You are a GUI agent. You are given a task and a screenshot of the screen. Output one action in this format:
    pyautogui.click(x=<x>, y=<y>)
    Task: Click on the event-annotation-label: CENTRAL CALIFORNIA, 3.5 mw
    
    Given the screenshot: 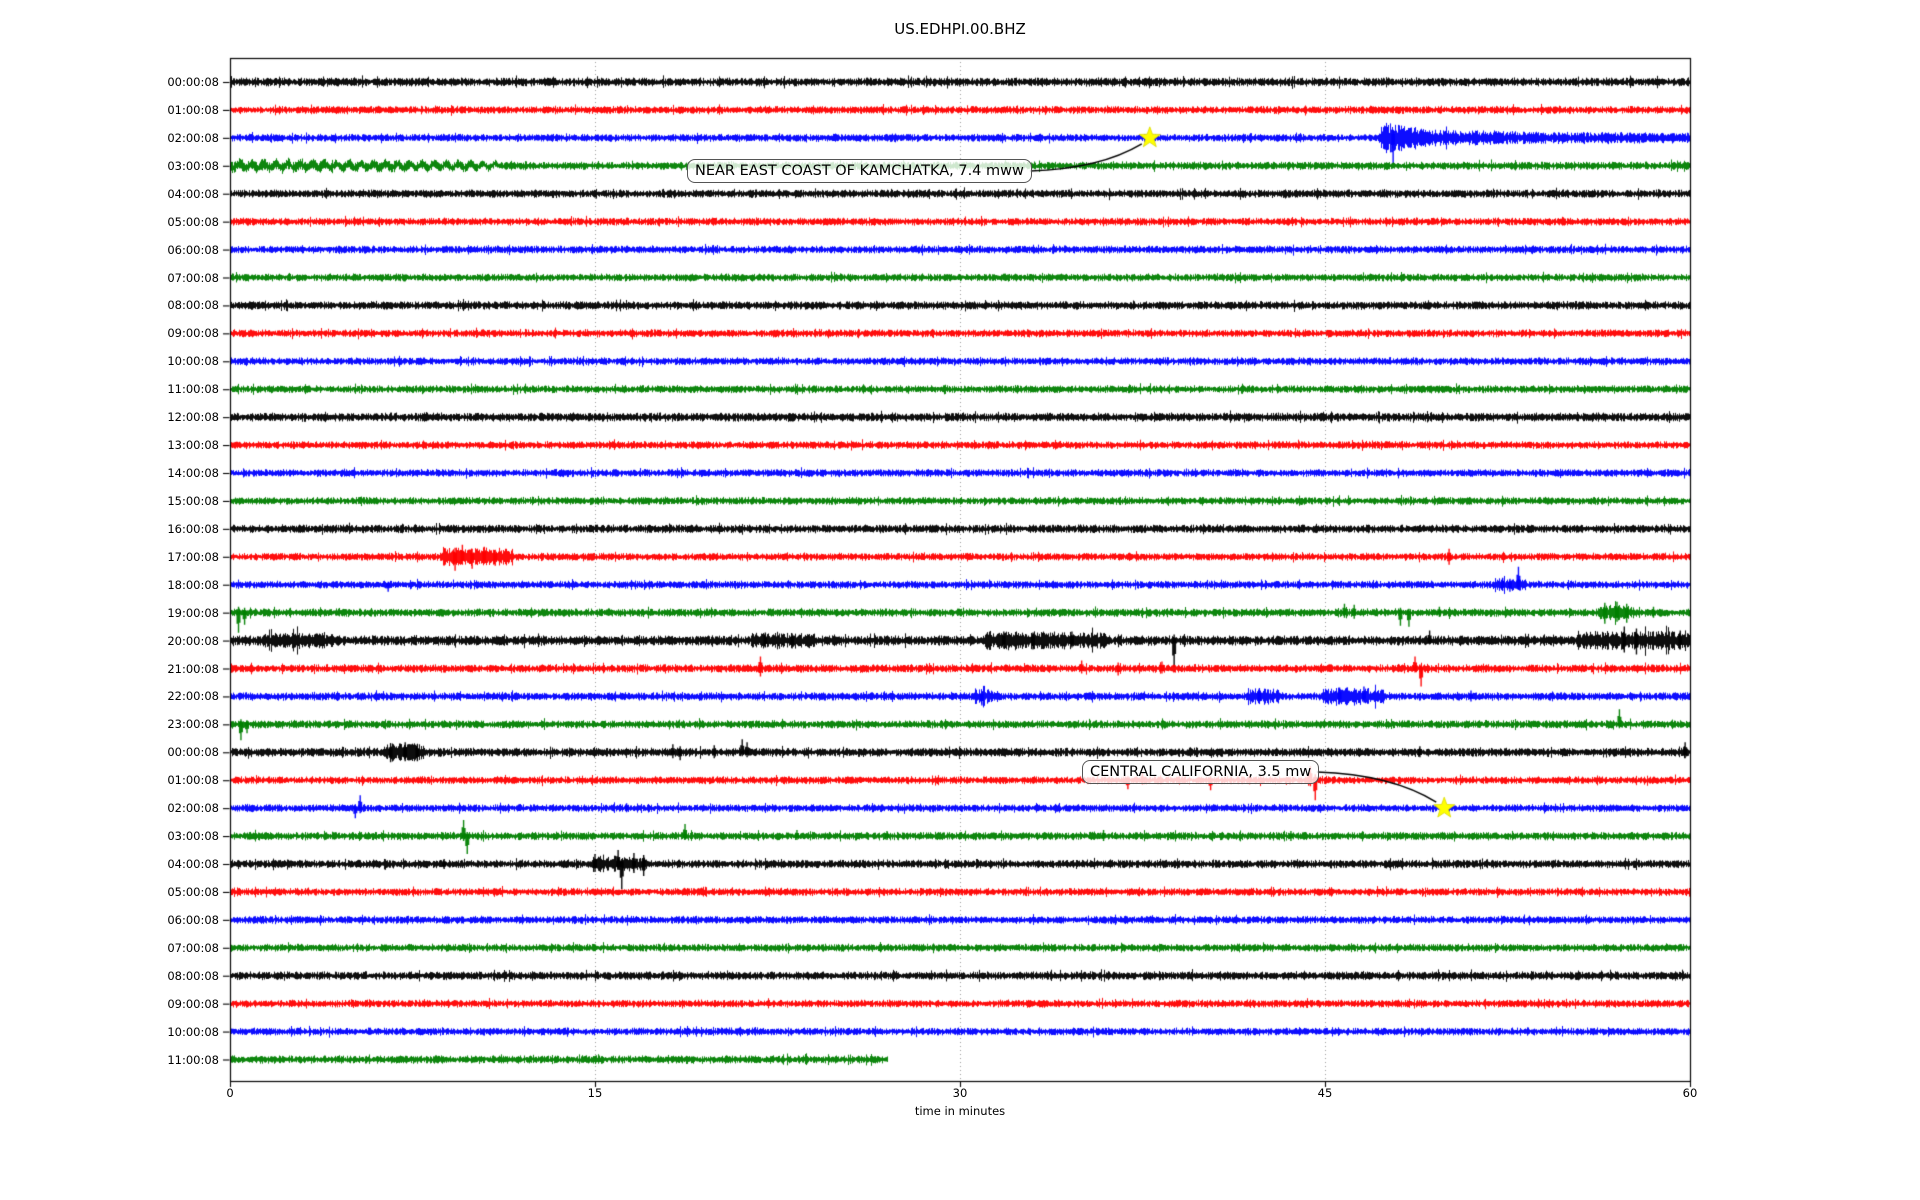 What is the action you would take?
    pyautogui.click(x=1201, y=772)
    